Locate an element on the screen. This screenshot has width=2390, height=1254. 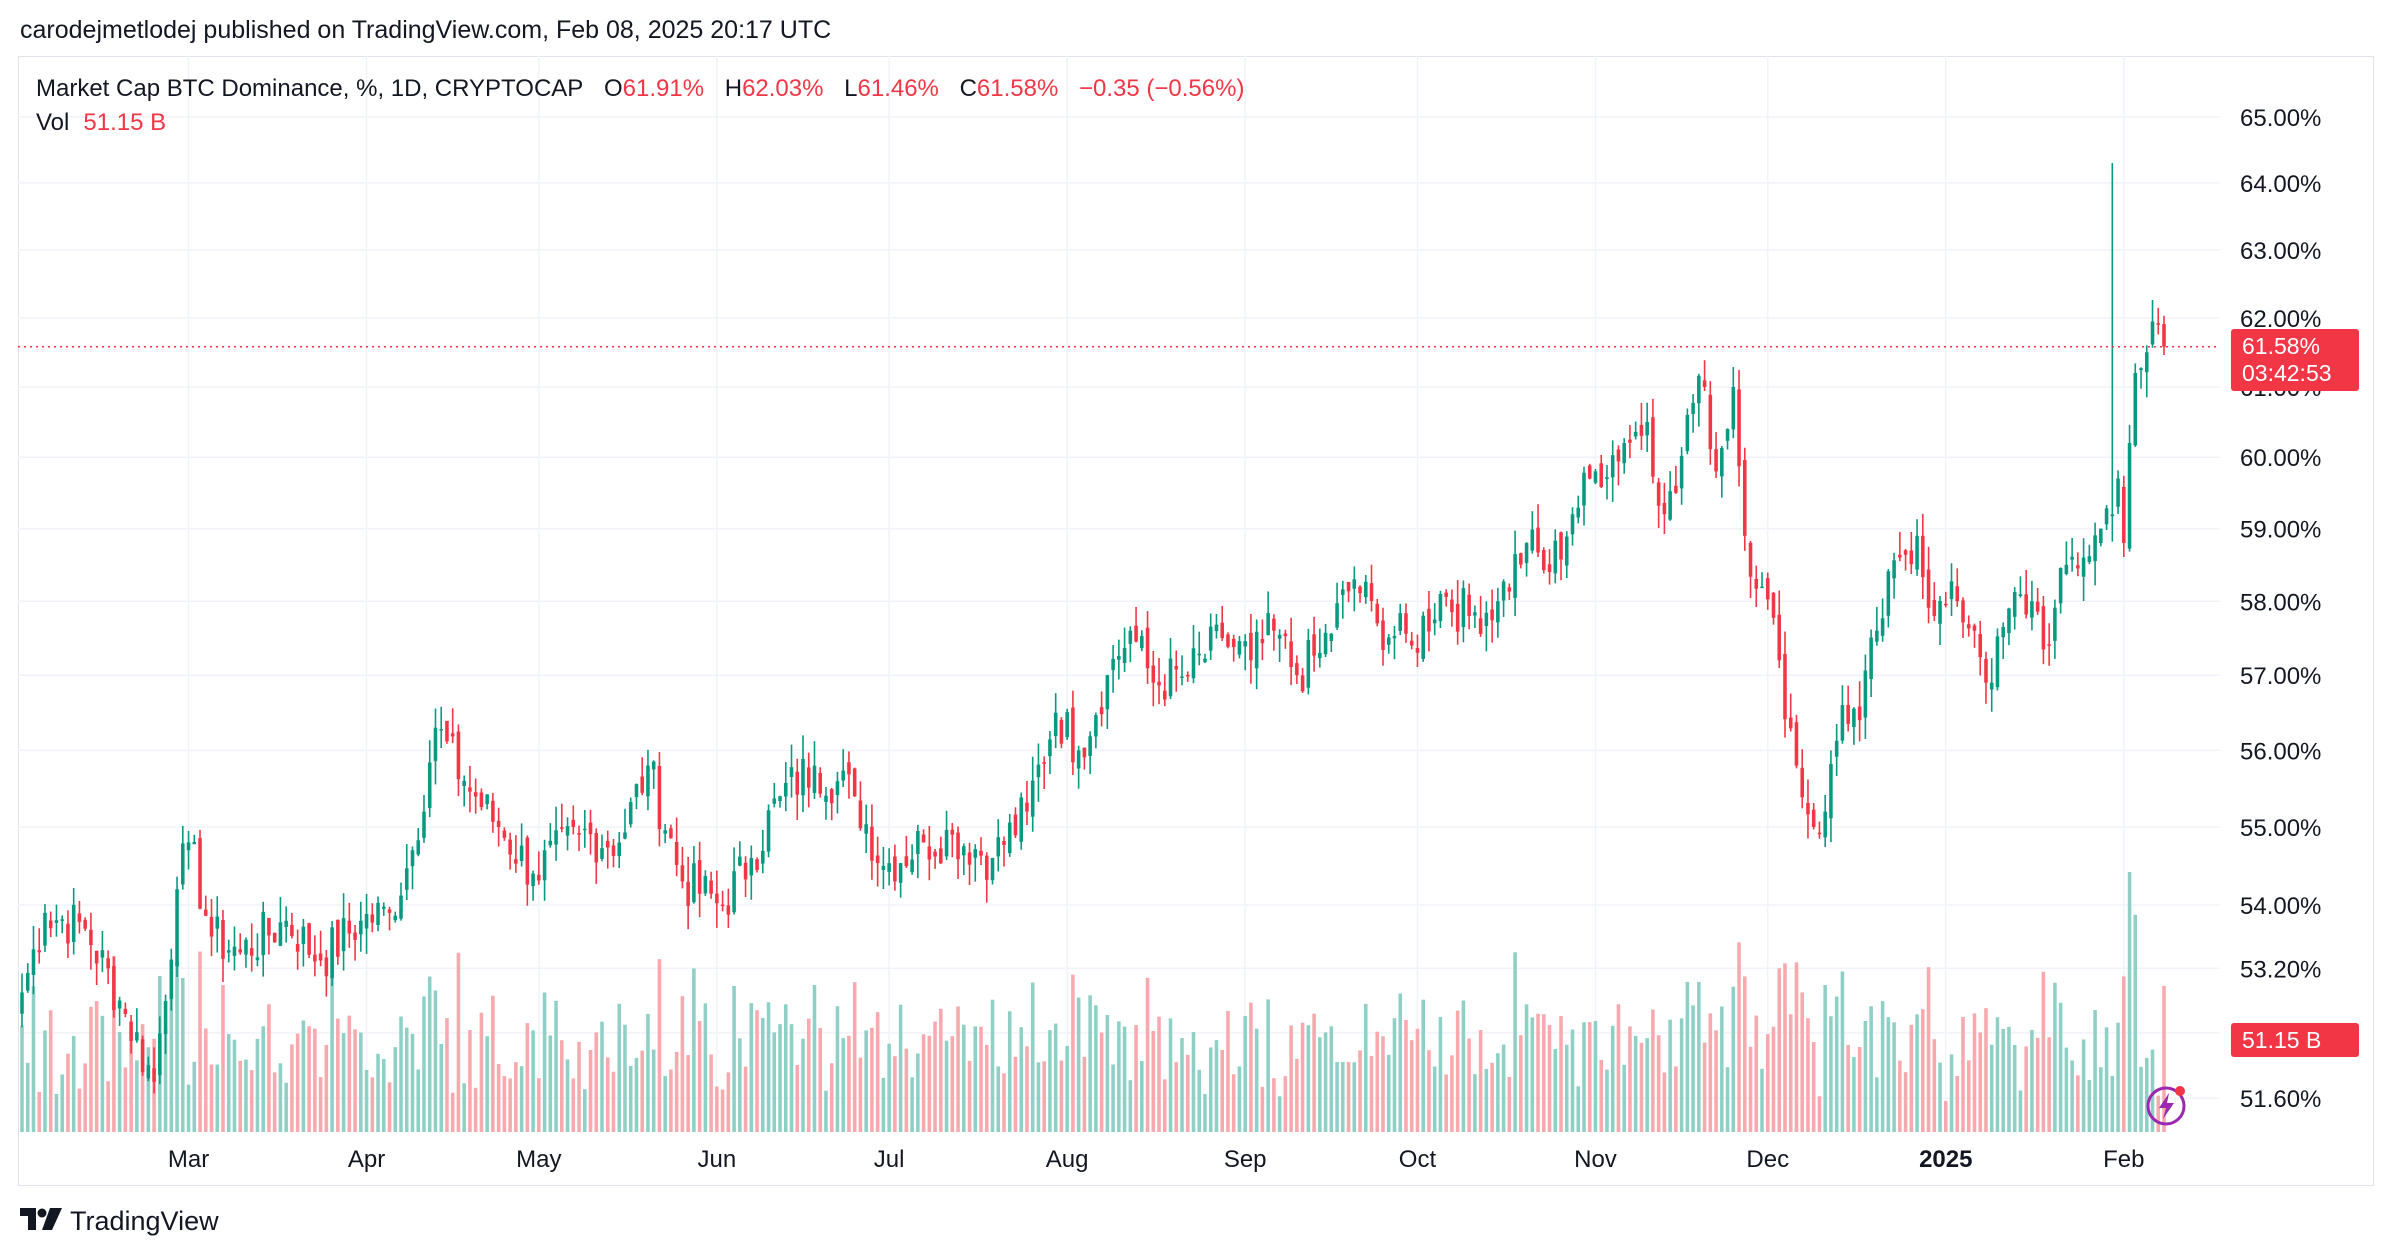
y-tick-label: 62.00% is located at coordinates (2280, 319).